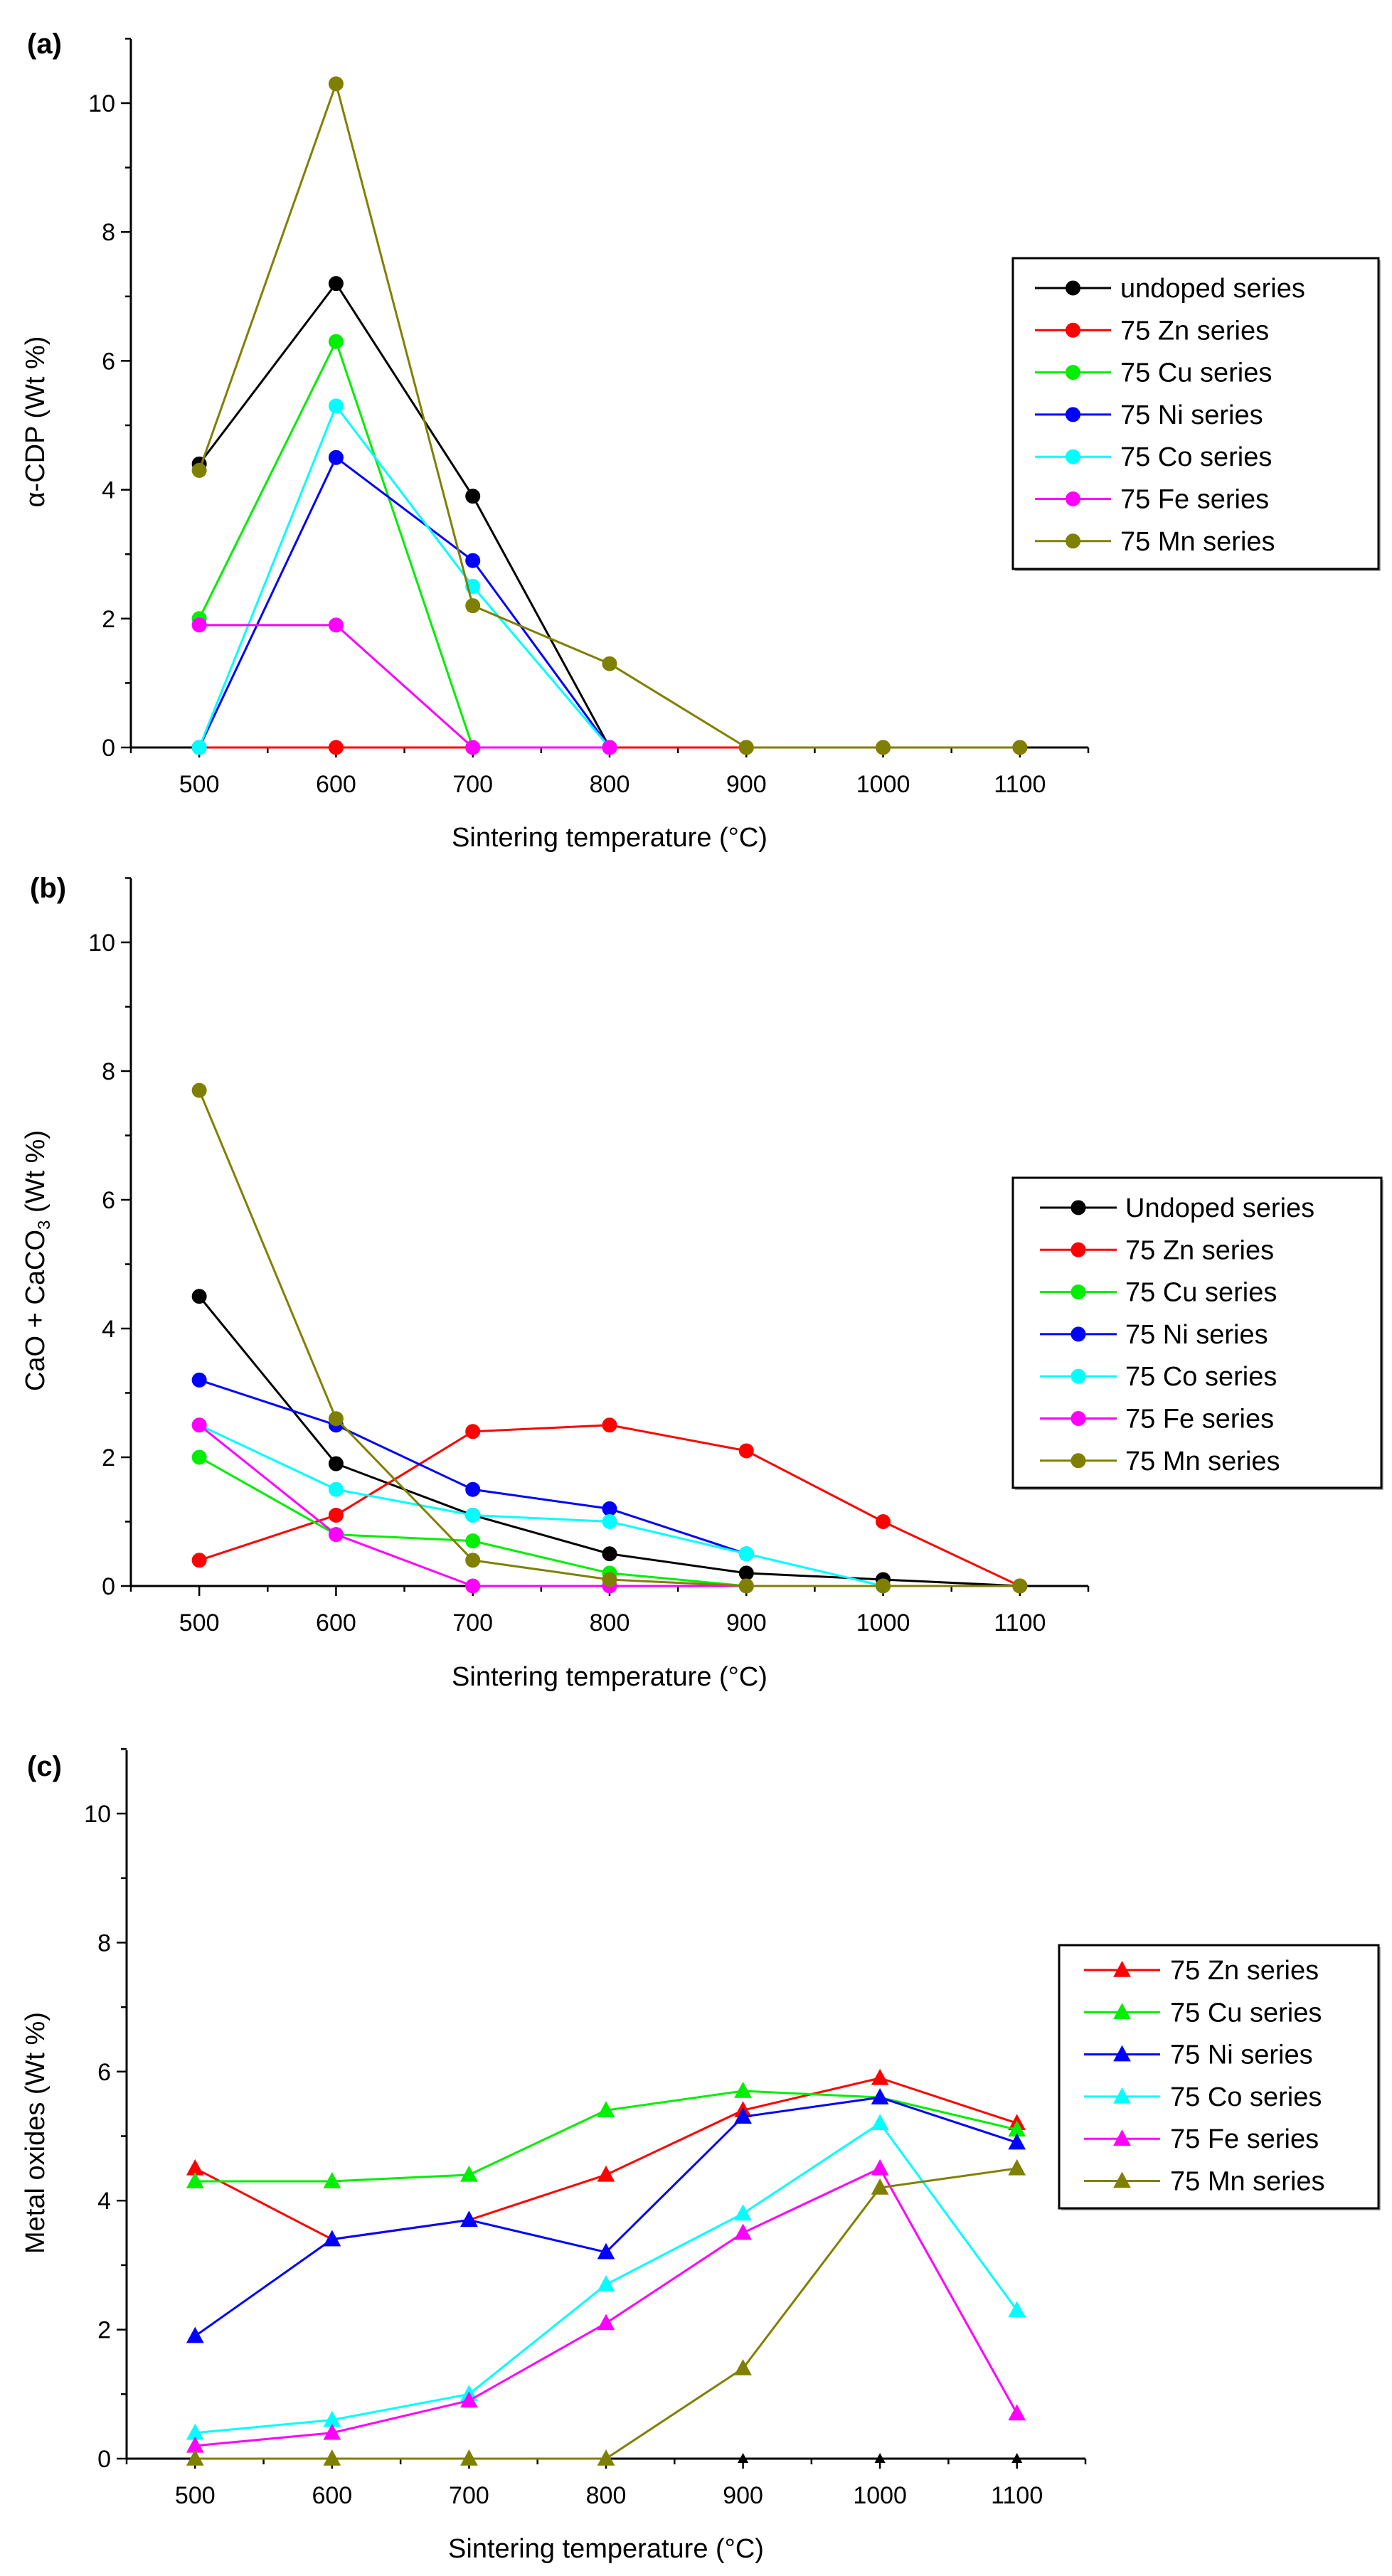  Describe the element at coordinates (36, 2133) in the screenshot. I see `y-axis-title-main: Metal oxides (Wt %)` at that location.